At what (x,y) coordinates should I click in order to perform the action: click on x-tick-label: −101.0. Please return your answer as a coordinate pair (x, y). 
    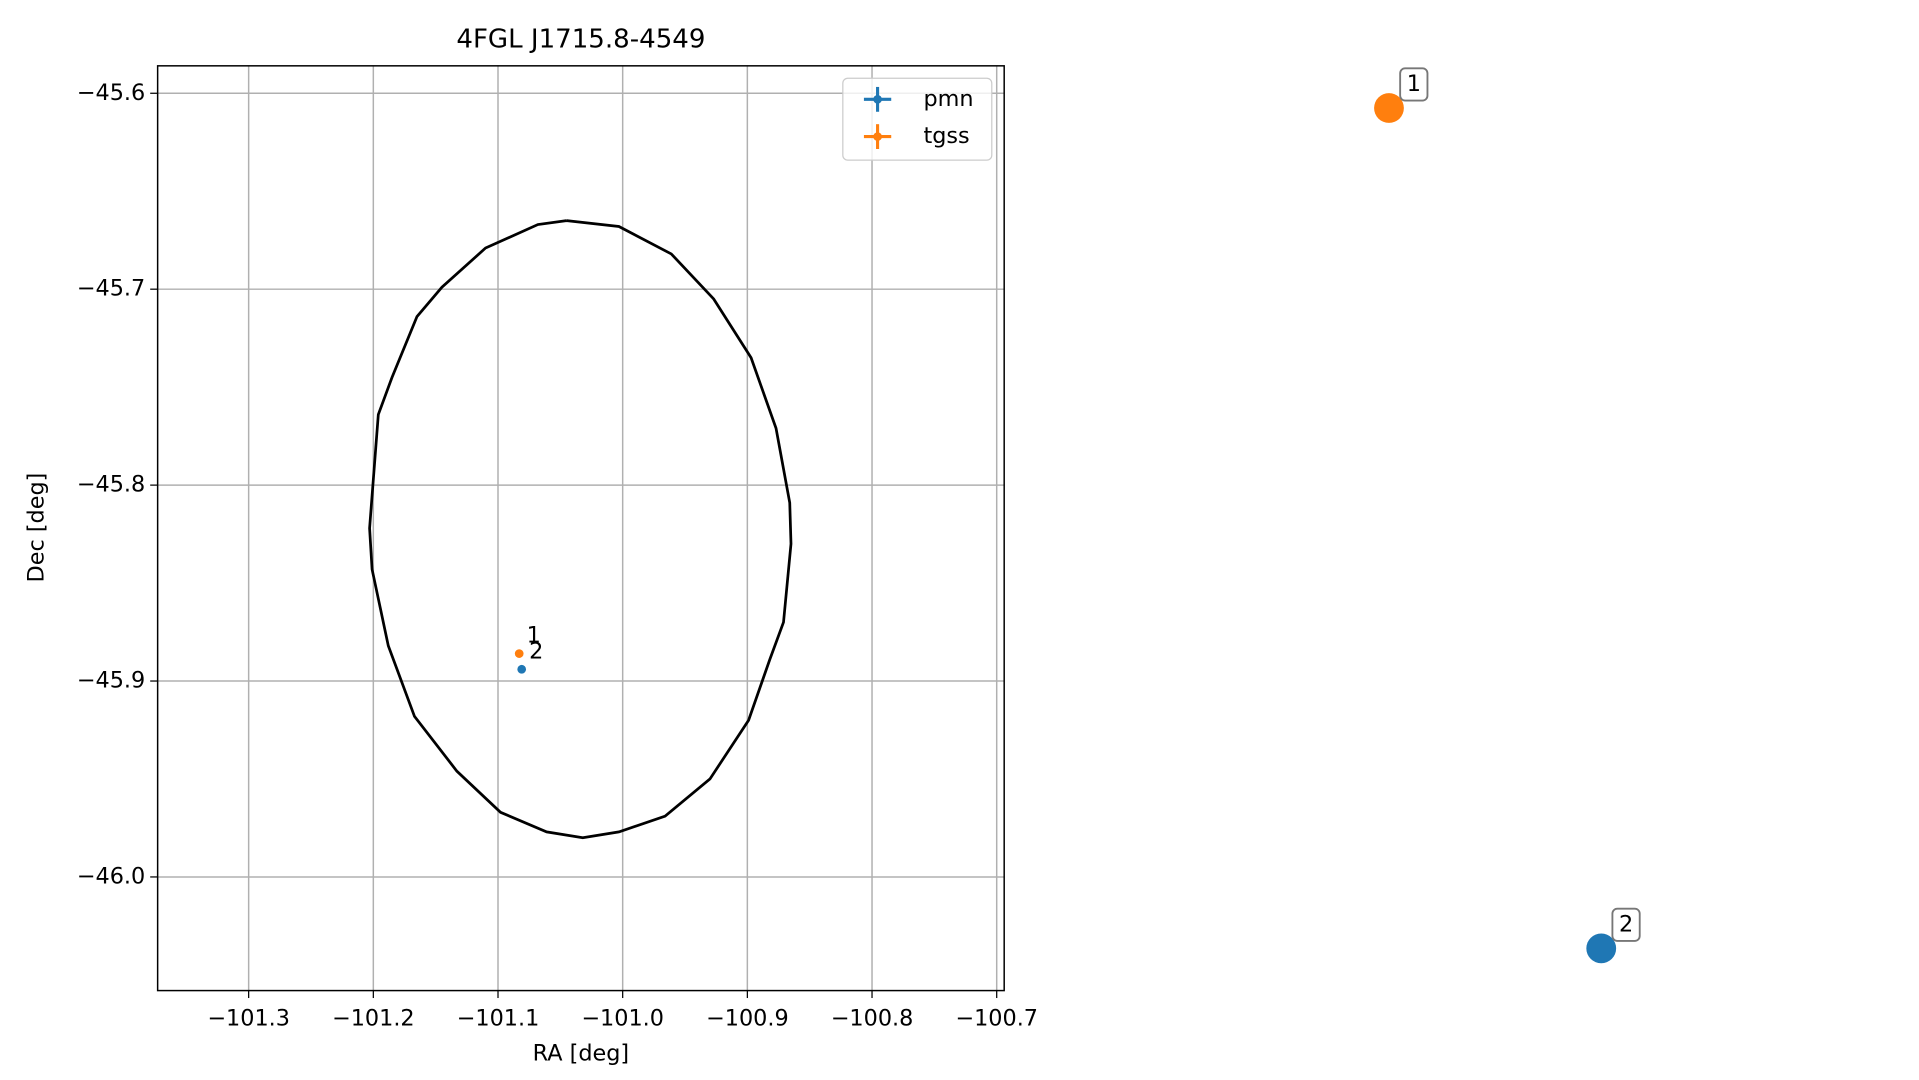
    Looking at the image, I should click on (622, 1019).